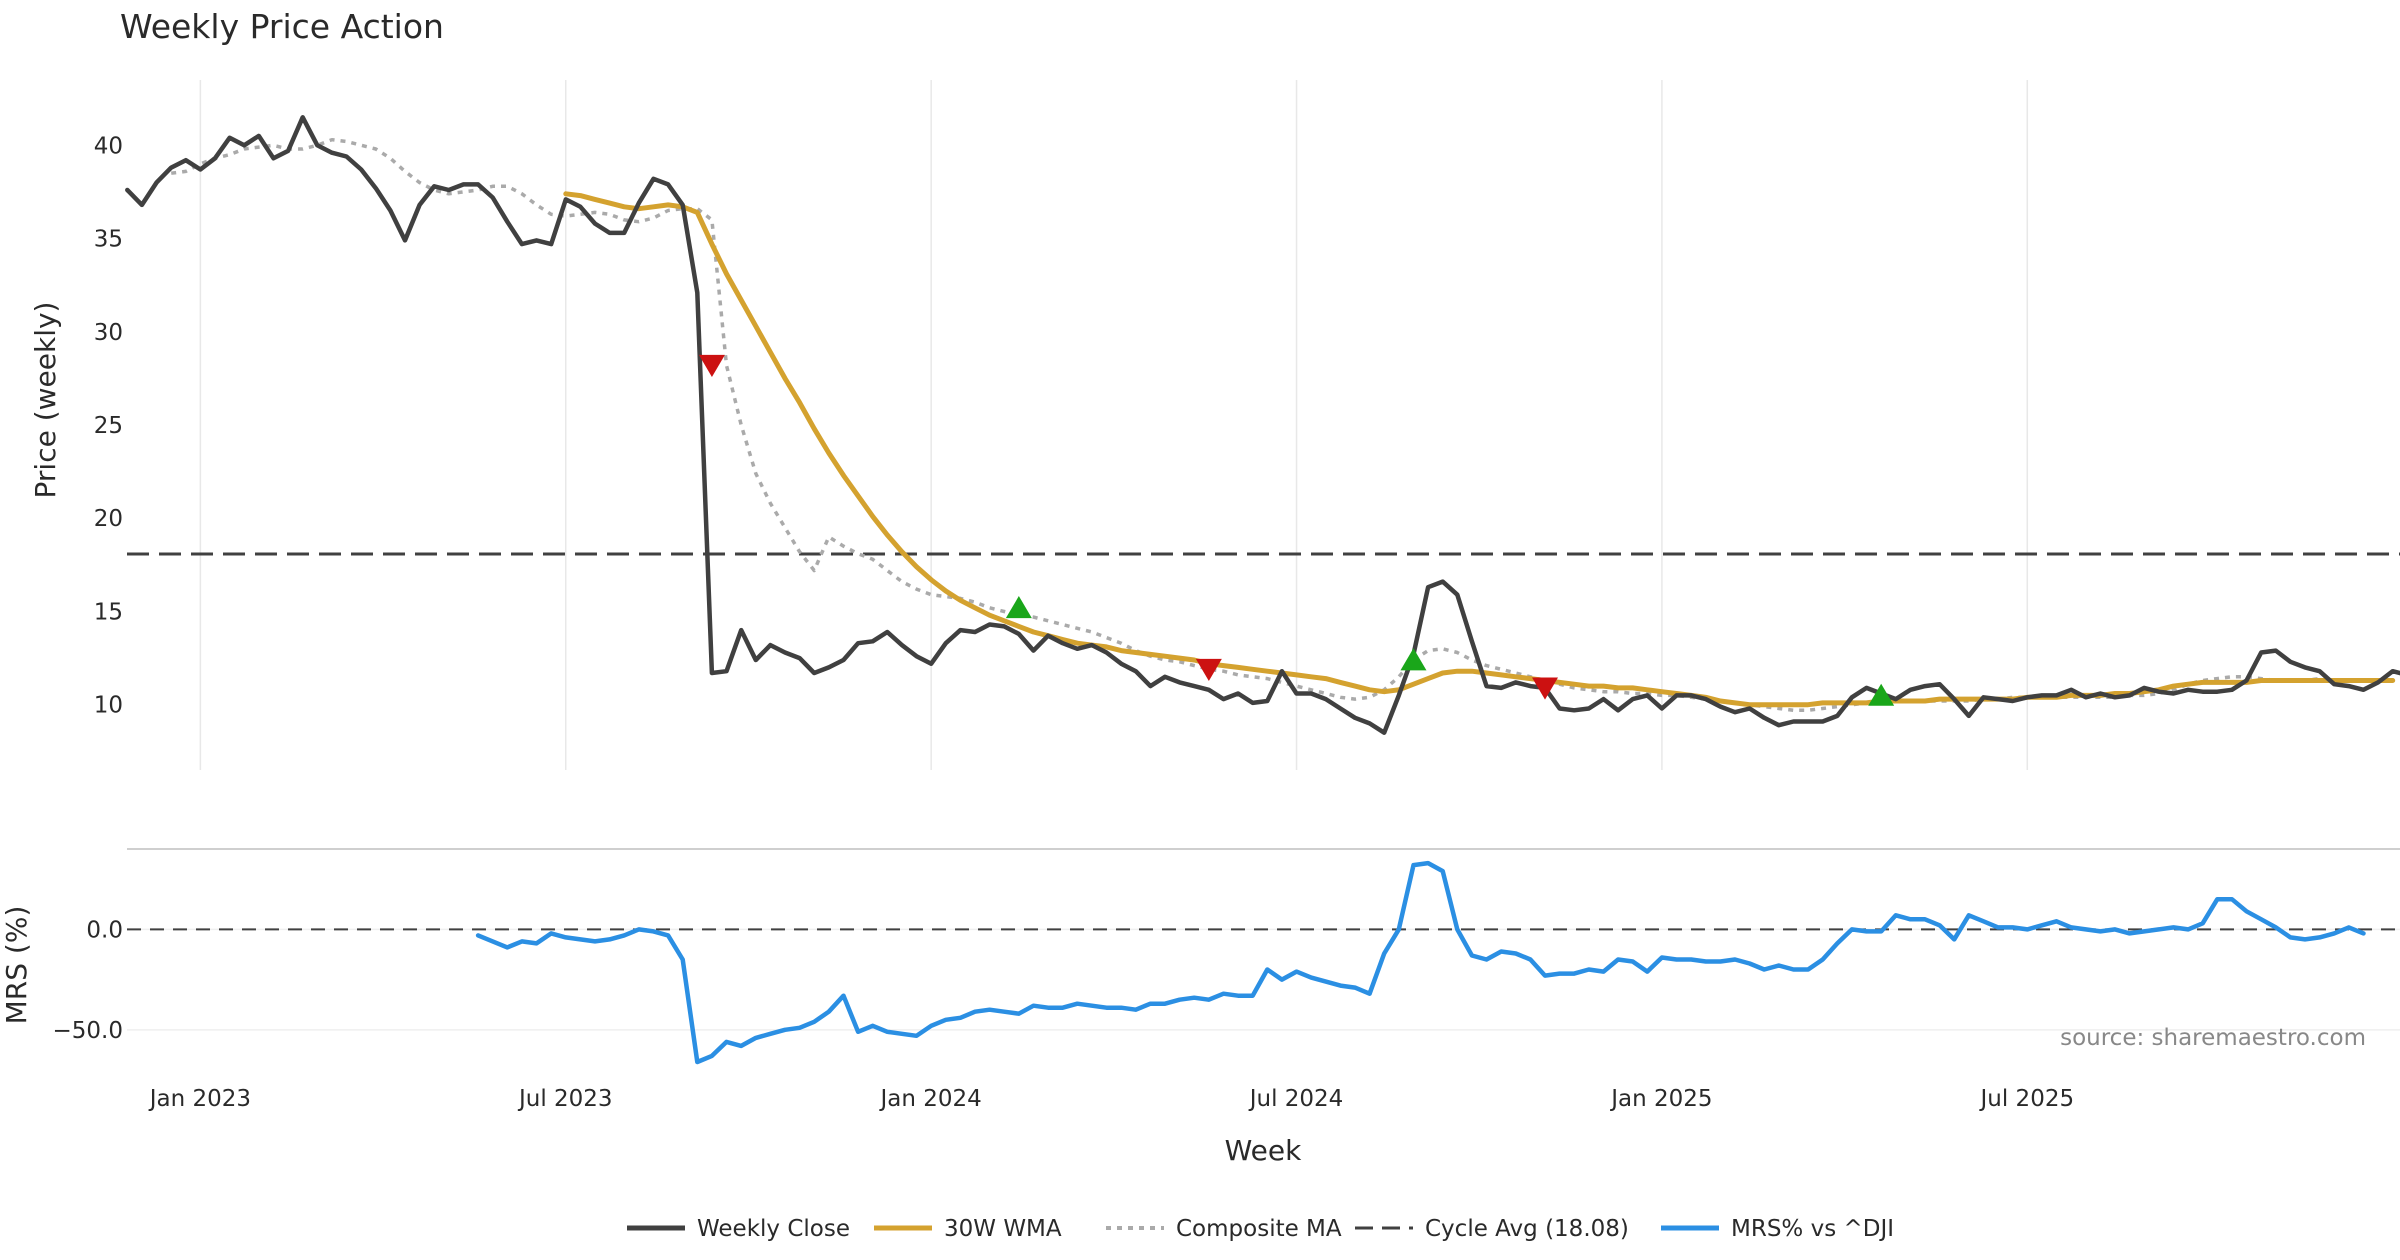 This screenshot has width=2400, height=1260. I want to click on x-tick-label: Jan 2023, so click(199, 1099).